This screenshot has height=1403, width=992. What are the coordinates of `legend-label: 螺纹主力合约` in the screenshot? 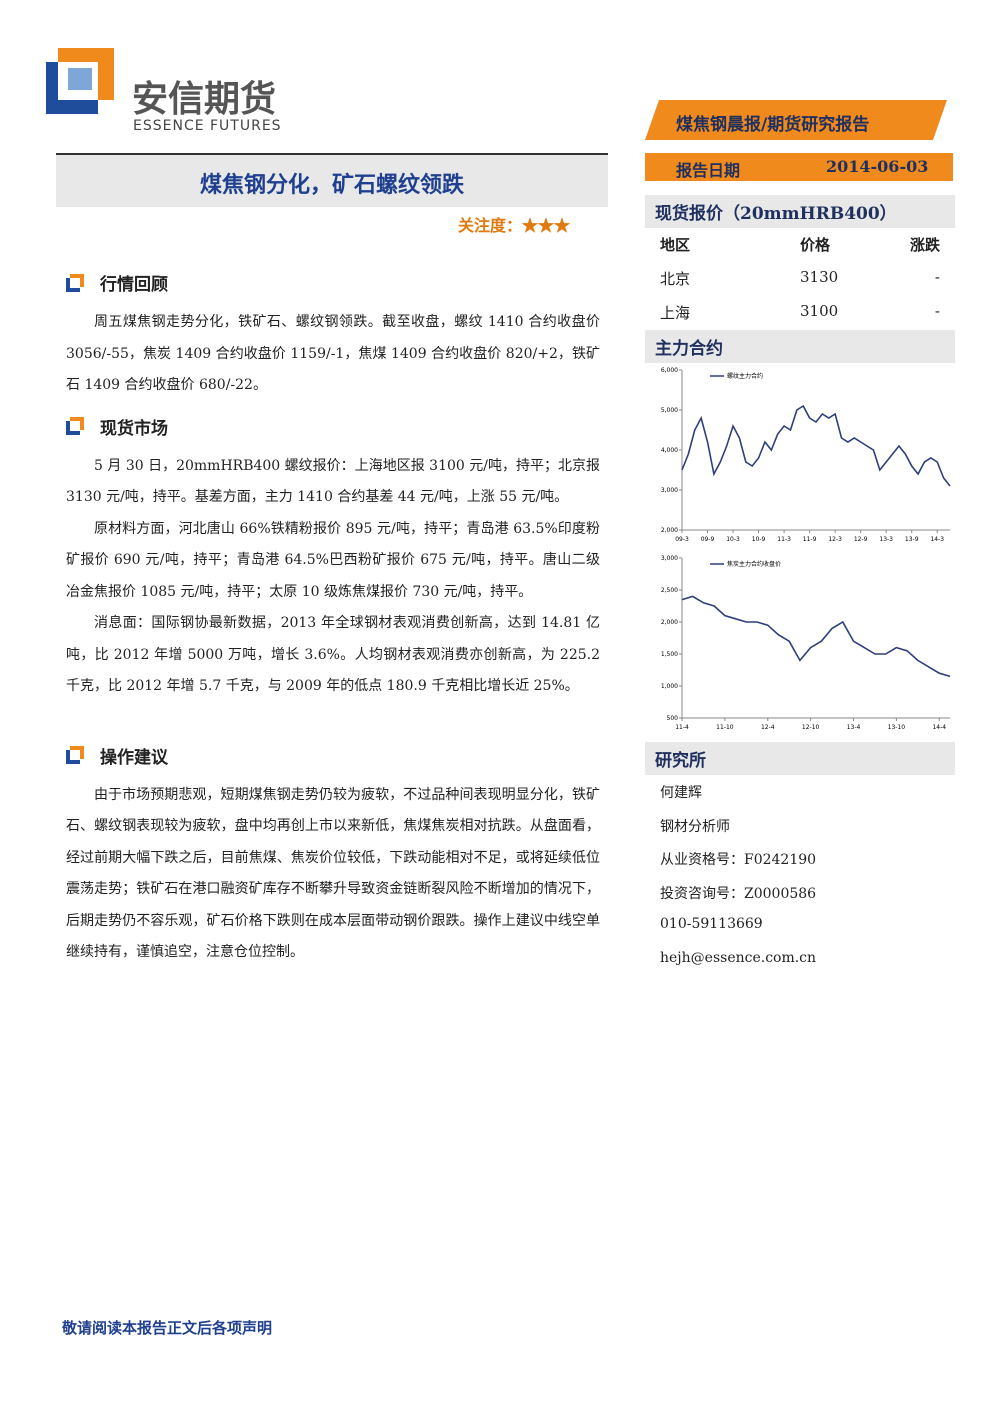 It's located at (745, 376).